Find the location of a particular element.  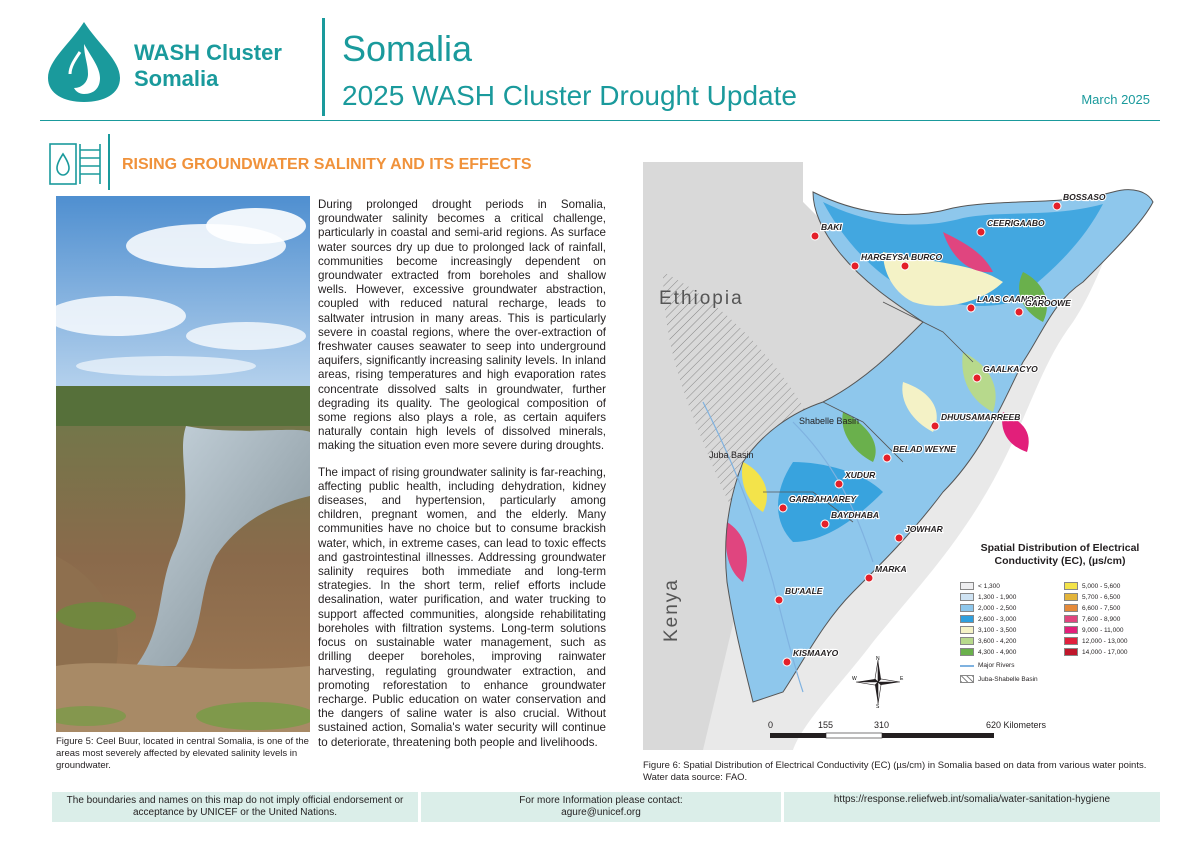

legend-class-label: 5,000 - 5,600 is located at coordinates (1101, 586).